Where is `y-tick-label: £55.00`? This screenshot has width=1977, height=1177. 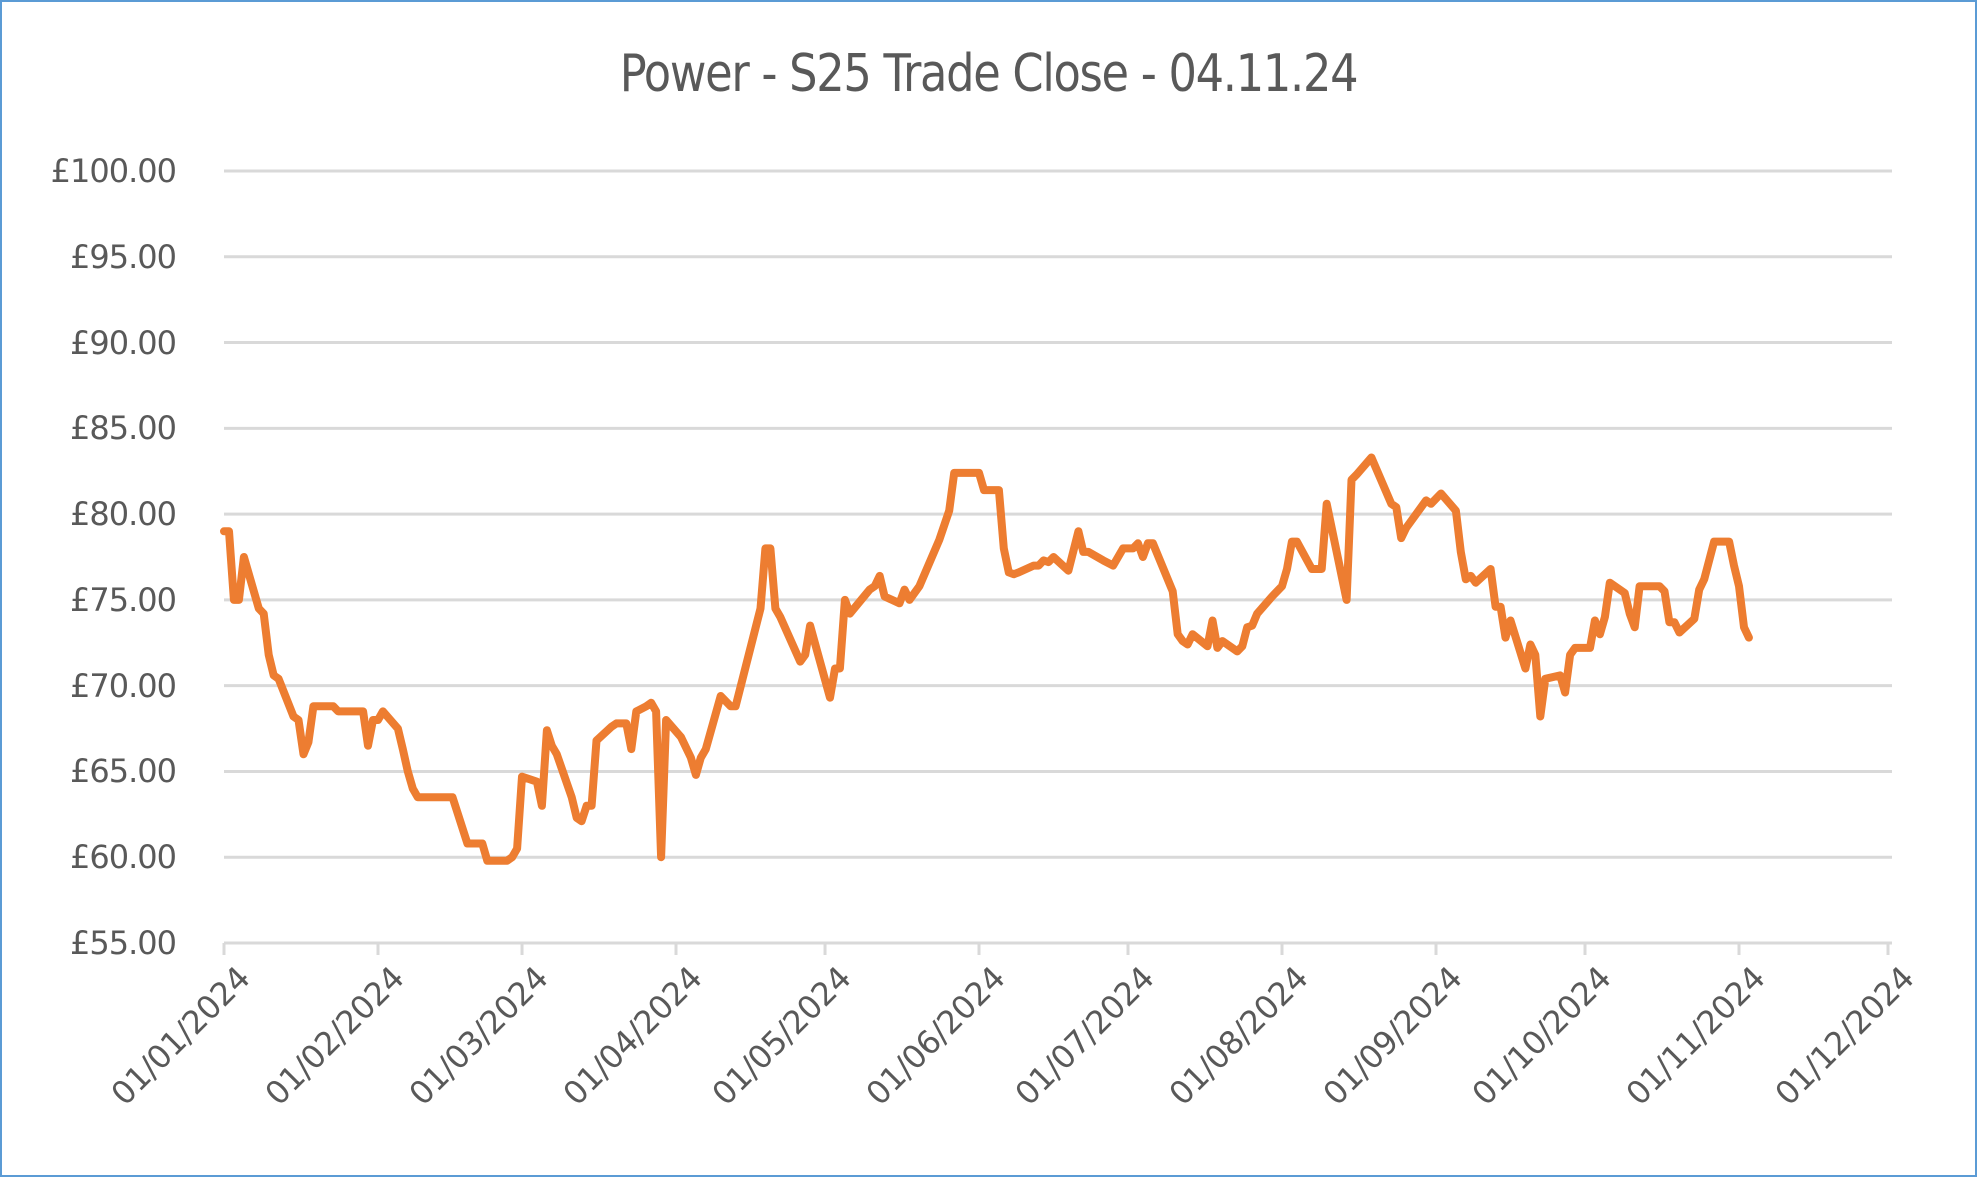 y-tick-label: £55.00 is located at coordinates (123, 943).